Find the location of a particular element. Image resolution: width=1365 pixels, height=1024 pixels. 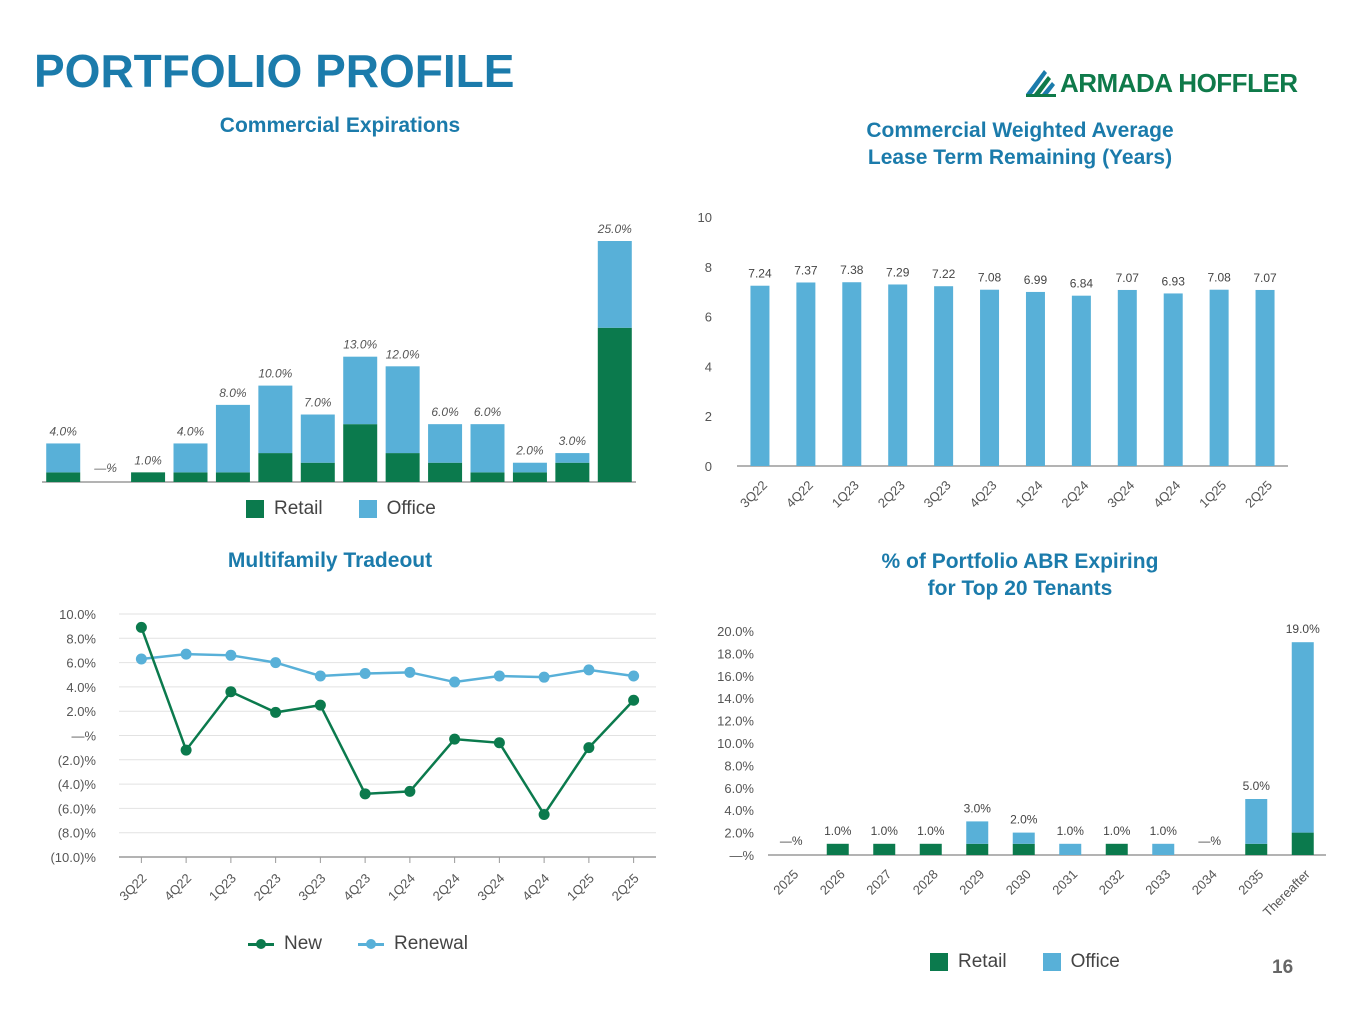

x-tick-label: 2Q25 is located at coordinates (1258, 494).